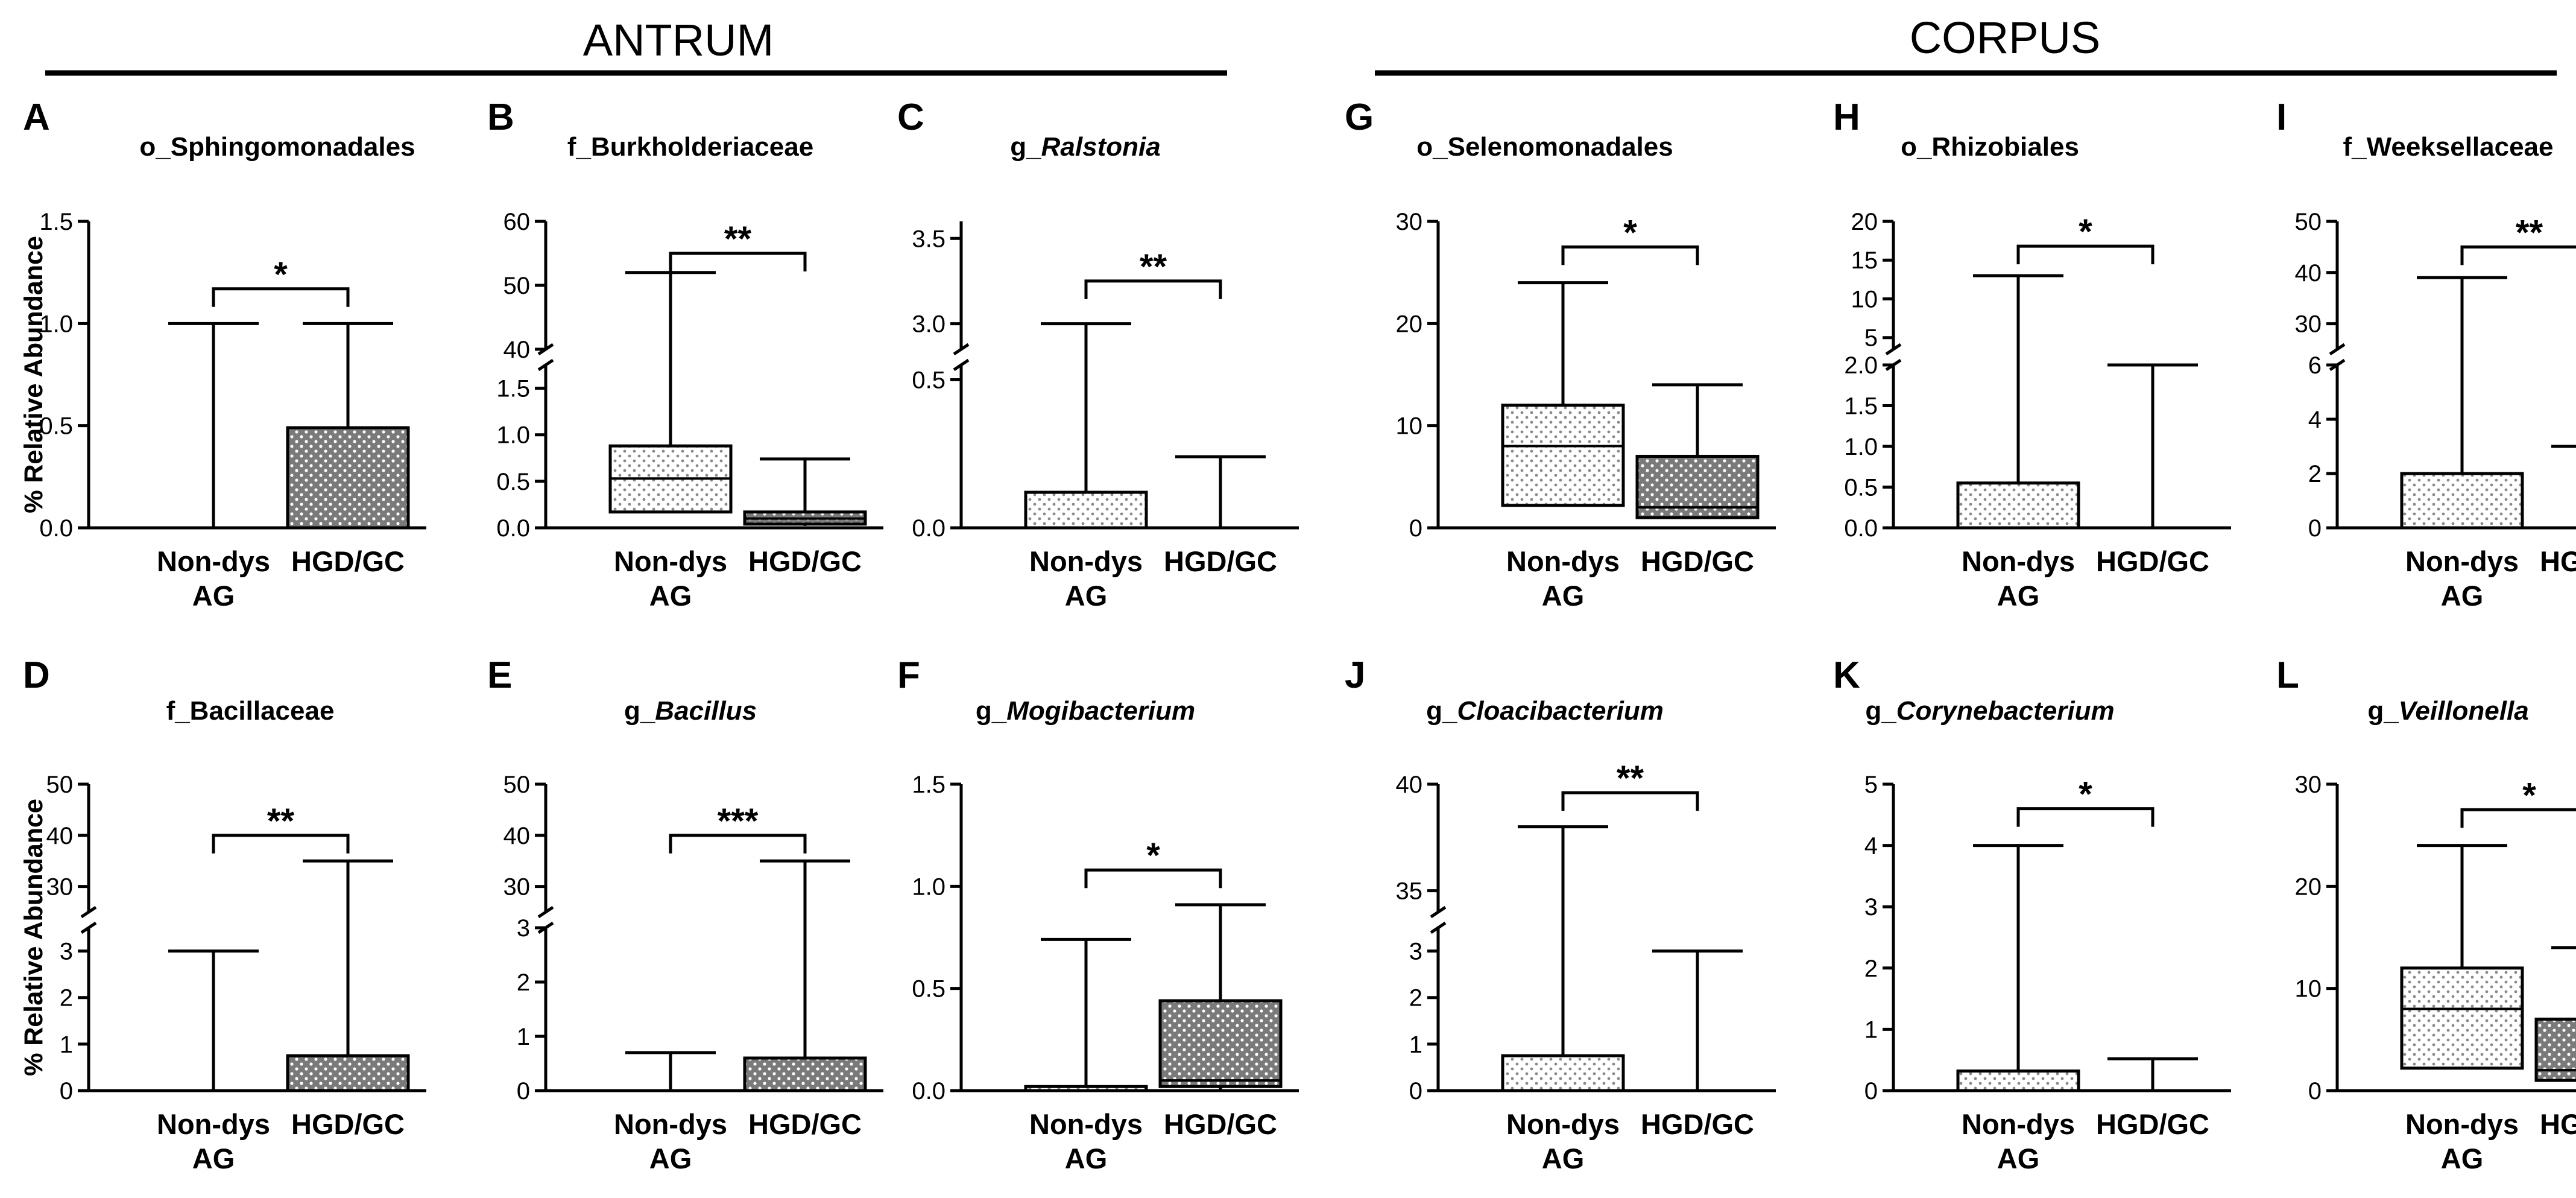  What do you see at coordinates (2315, 366) in the screenshot?
I see `y-tick-label: 6` at bounding box center [2315, 366].